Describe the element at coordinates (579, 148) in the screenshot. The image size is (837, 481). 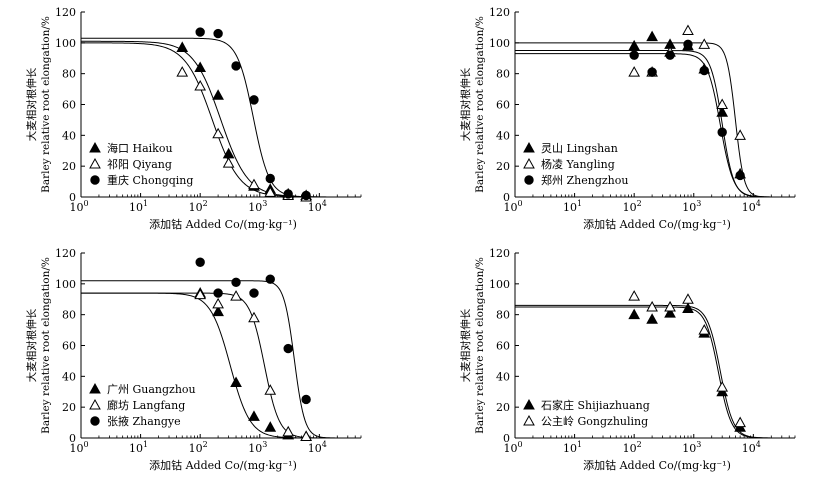
I see `legend-label: 灵山 Lingshan` at that location.